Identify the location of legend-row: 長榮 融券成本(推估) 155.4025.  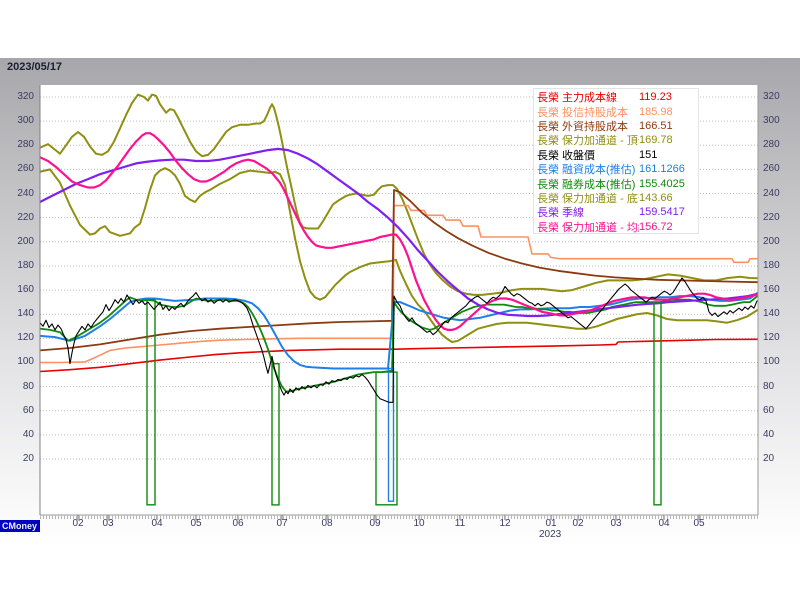
(617, 183).